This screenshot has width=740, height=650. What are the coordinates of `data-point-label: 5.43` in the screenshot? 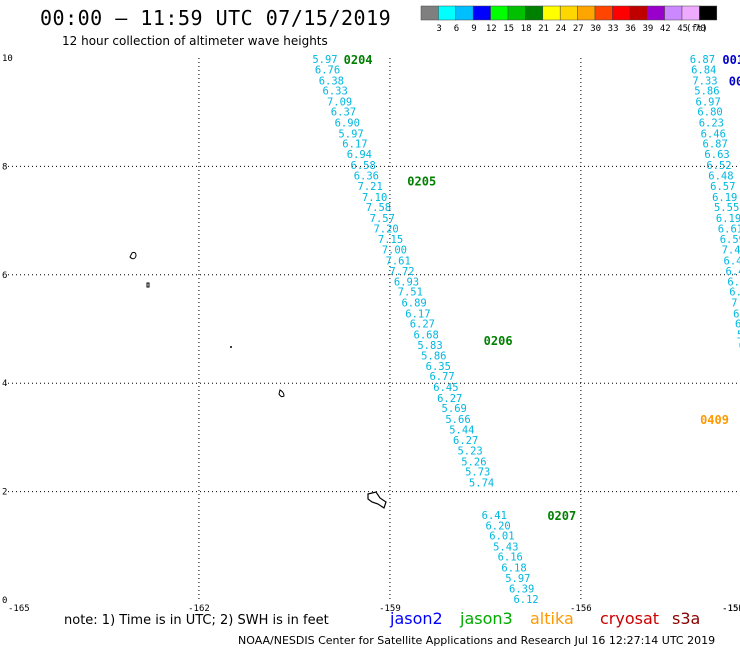 It's located at (505, 547).